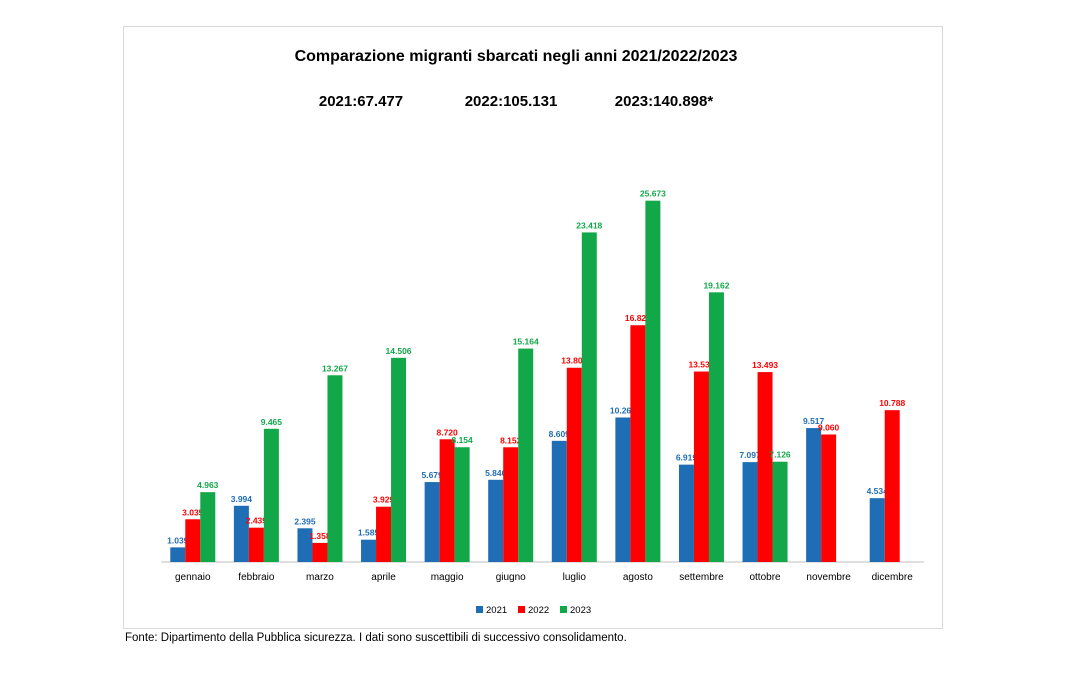 The height and width of the screenshot is (675, 1080). What do you see at coordinates (580, 610) in the screenshot?
I see `legend-label-2023: 2023` at bounding box center [580, 610].